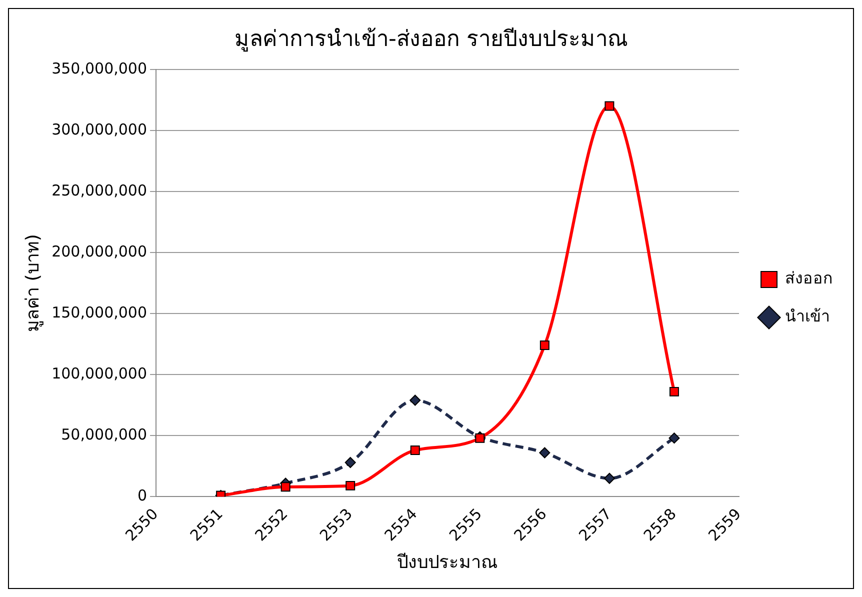 The width and height of the screenshot is (862, 597). What do you see at coordinates (104, 435) in the screenshot?
I see `y-tick-label: 50,000,000` at bounding box center [104, 435].